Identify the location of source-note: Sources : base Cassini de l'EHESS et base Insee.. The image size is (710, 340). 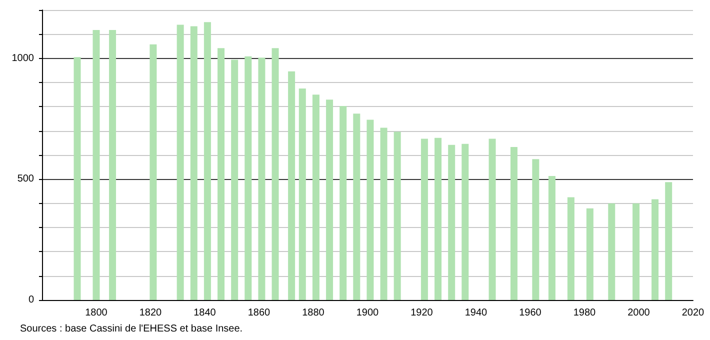
(131, 329).